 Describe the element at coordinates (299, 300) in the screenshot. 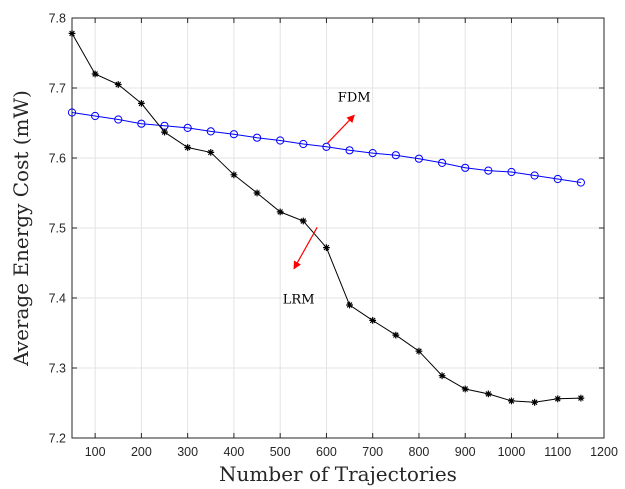

I see `annotation-label-lrm: LRM` at that location.